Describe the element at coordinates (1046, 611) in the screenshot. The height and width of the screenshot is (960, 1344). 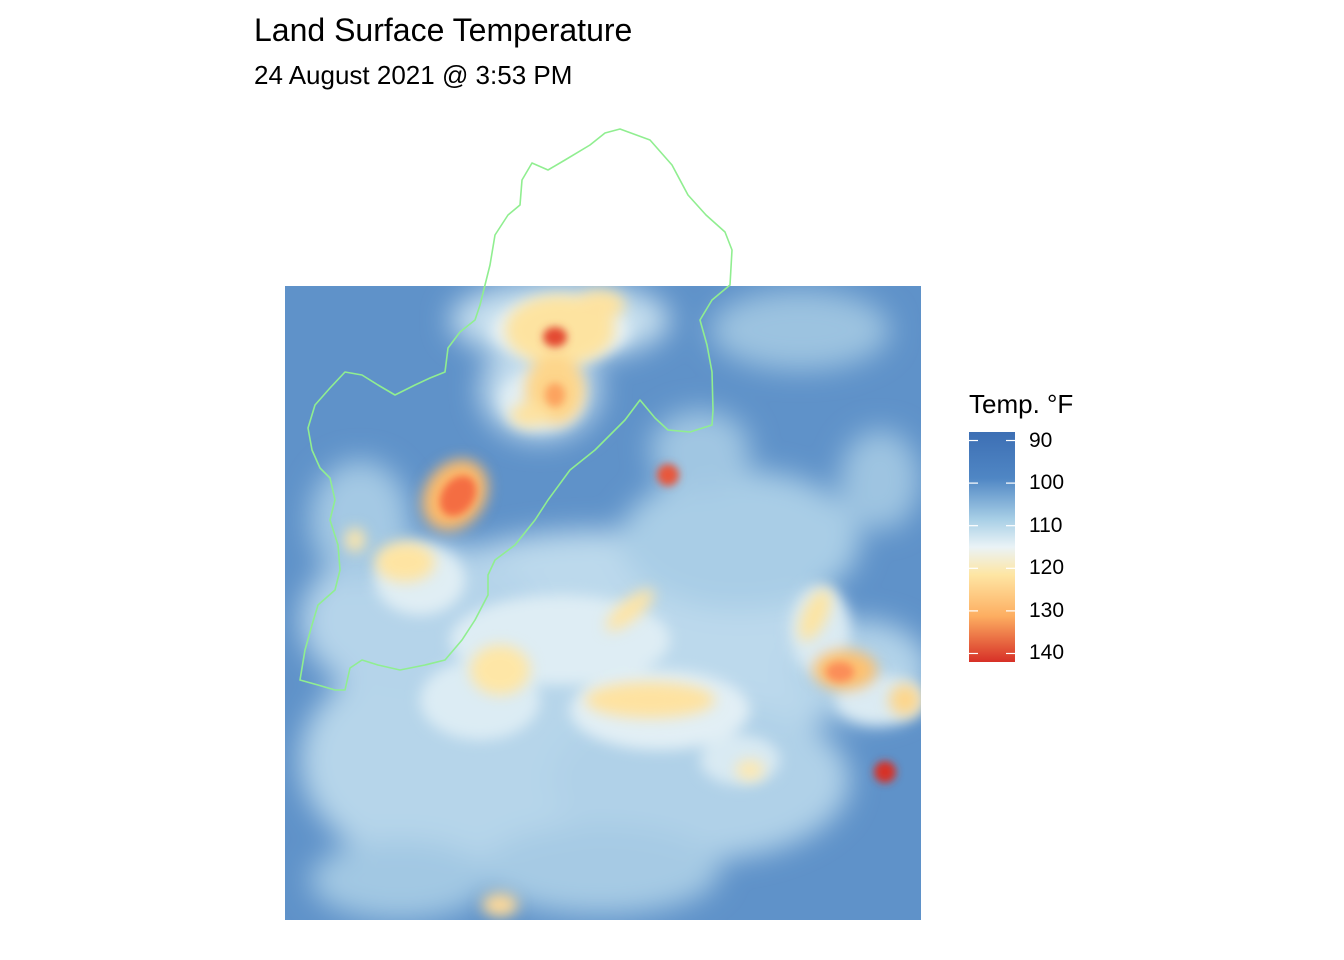
I see `legend-label: 130` at that location.